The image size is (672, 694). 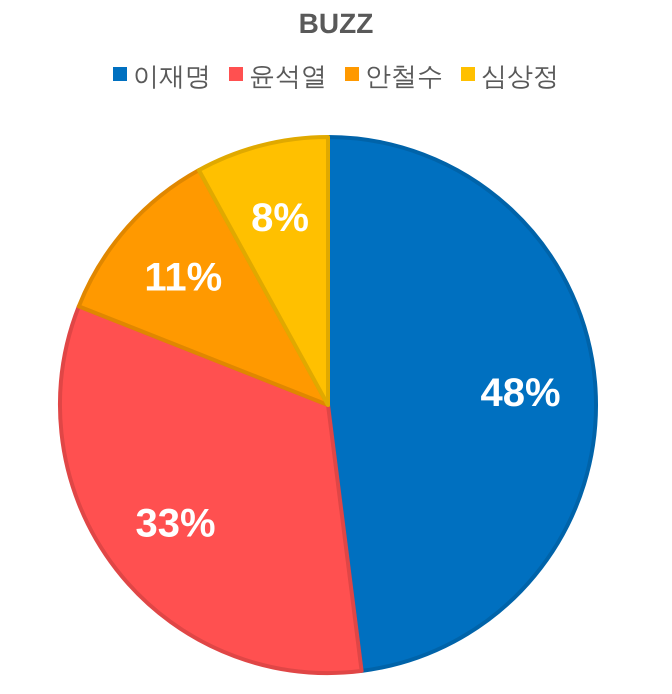 I want to click on data-label: 48%, so click(x=520, y=392).